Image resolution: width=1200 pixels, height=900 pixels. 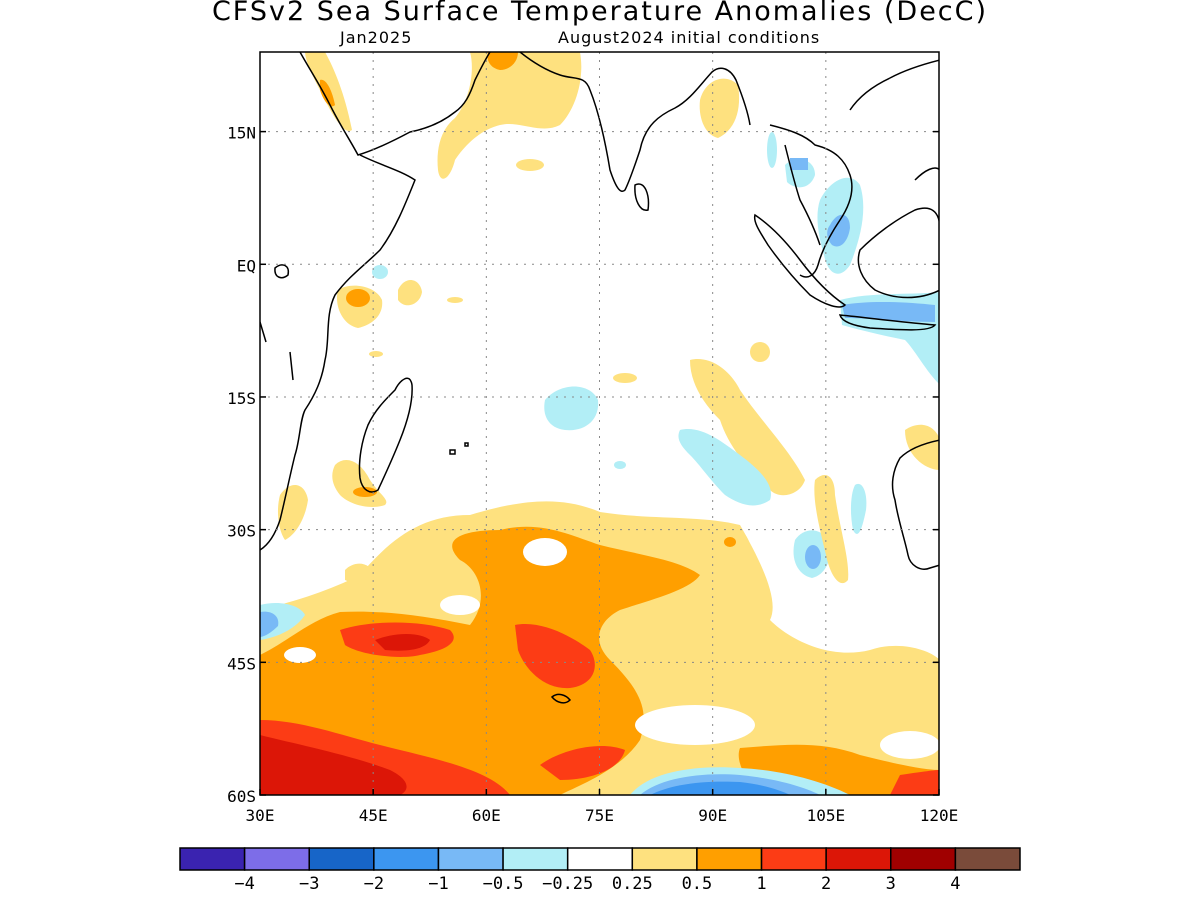 I want to click on coastline-madagascar, so click(x=385, y=435).